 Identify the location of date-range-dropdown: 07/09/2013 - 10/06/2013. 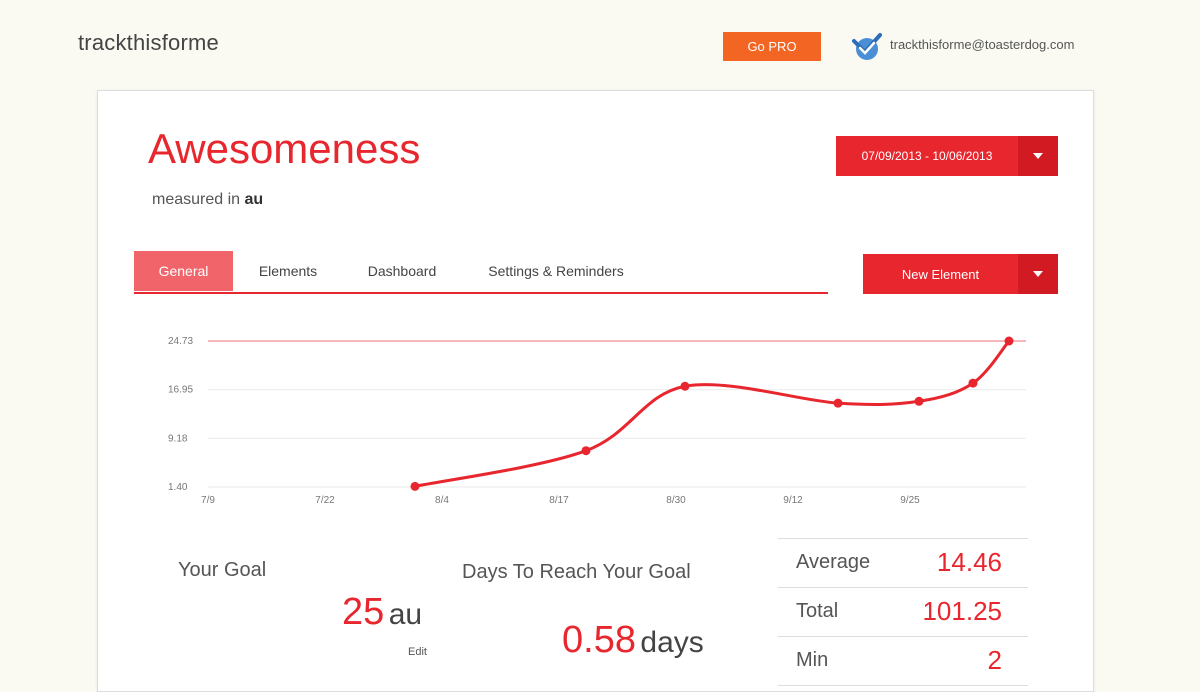
(947, 156).